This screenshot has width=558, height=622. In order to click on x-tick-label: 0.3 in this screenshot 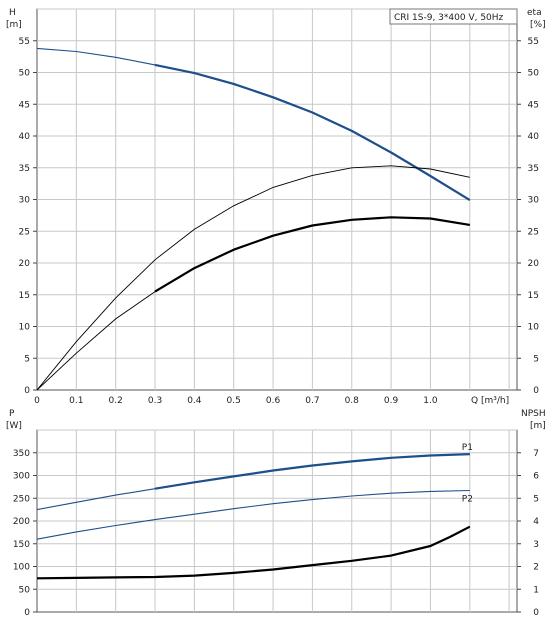, I will do `click(155, 401)`.